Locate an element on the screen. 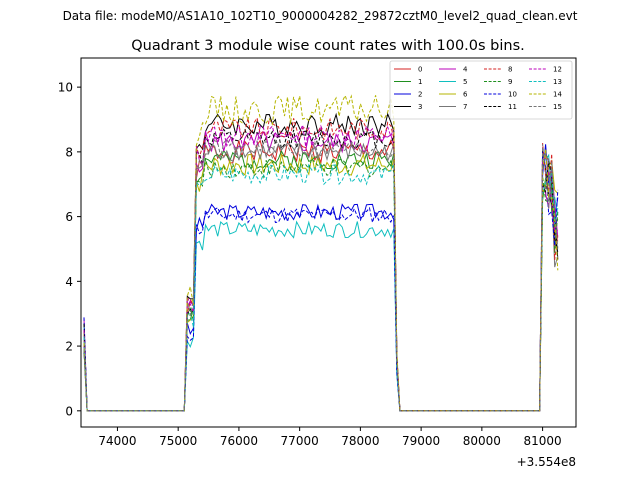  legend-label-6: 6 is located at coordinates (465, 95).